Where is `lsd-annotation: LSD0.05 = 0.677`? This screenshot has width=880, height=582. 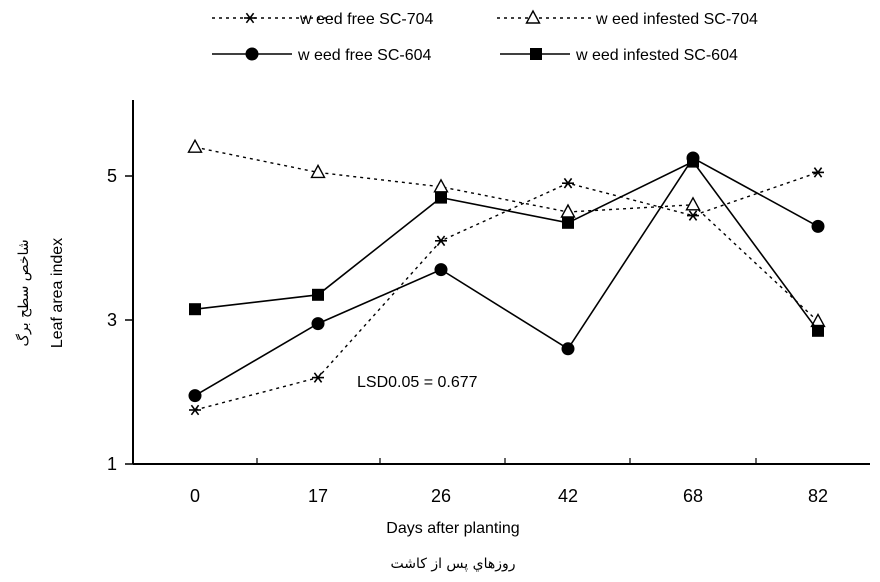
lsd-annotation: LSD0.05 = 0.677 is located at coordinates (417, 382).